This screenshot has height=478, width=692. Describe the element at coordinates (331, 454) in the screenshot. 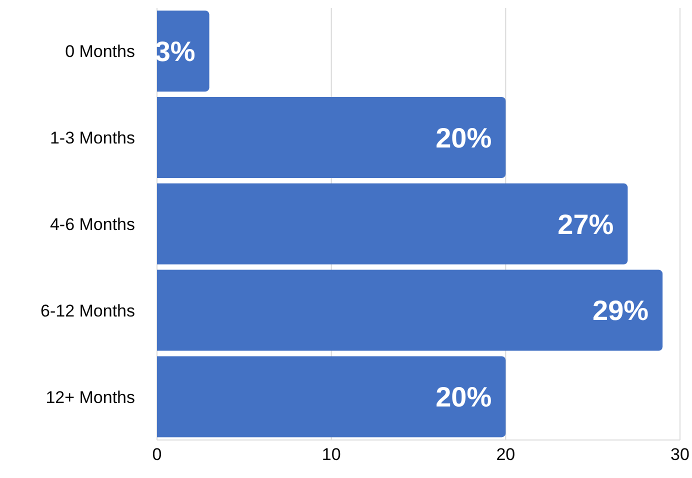

I see `x-tick-label: 10` at that location.